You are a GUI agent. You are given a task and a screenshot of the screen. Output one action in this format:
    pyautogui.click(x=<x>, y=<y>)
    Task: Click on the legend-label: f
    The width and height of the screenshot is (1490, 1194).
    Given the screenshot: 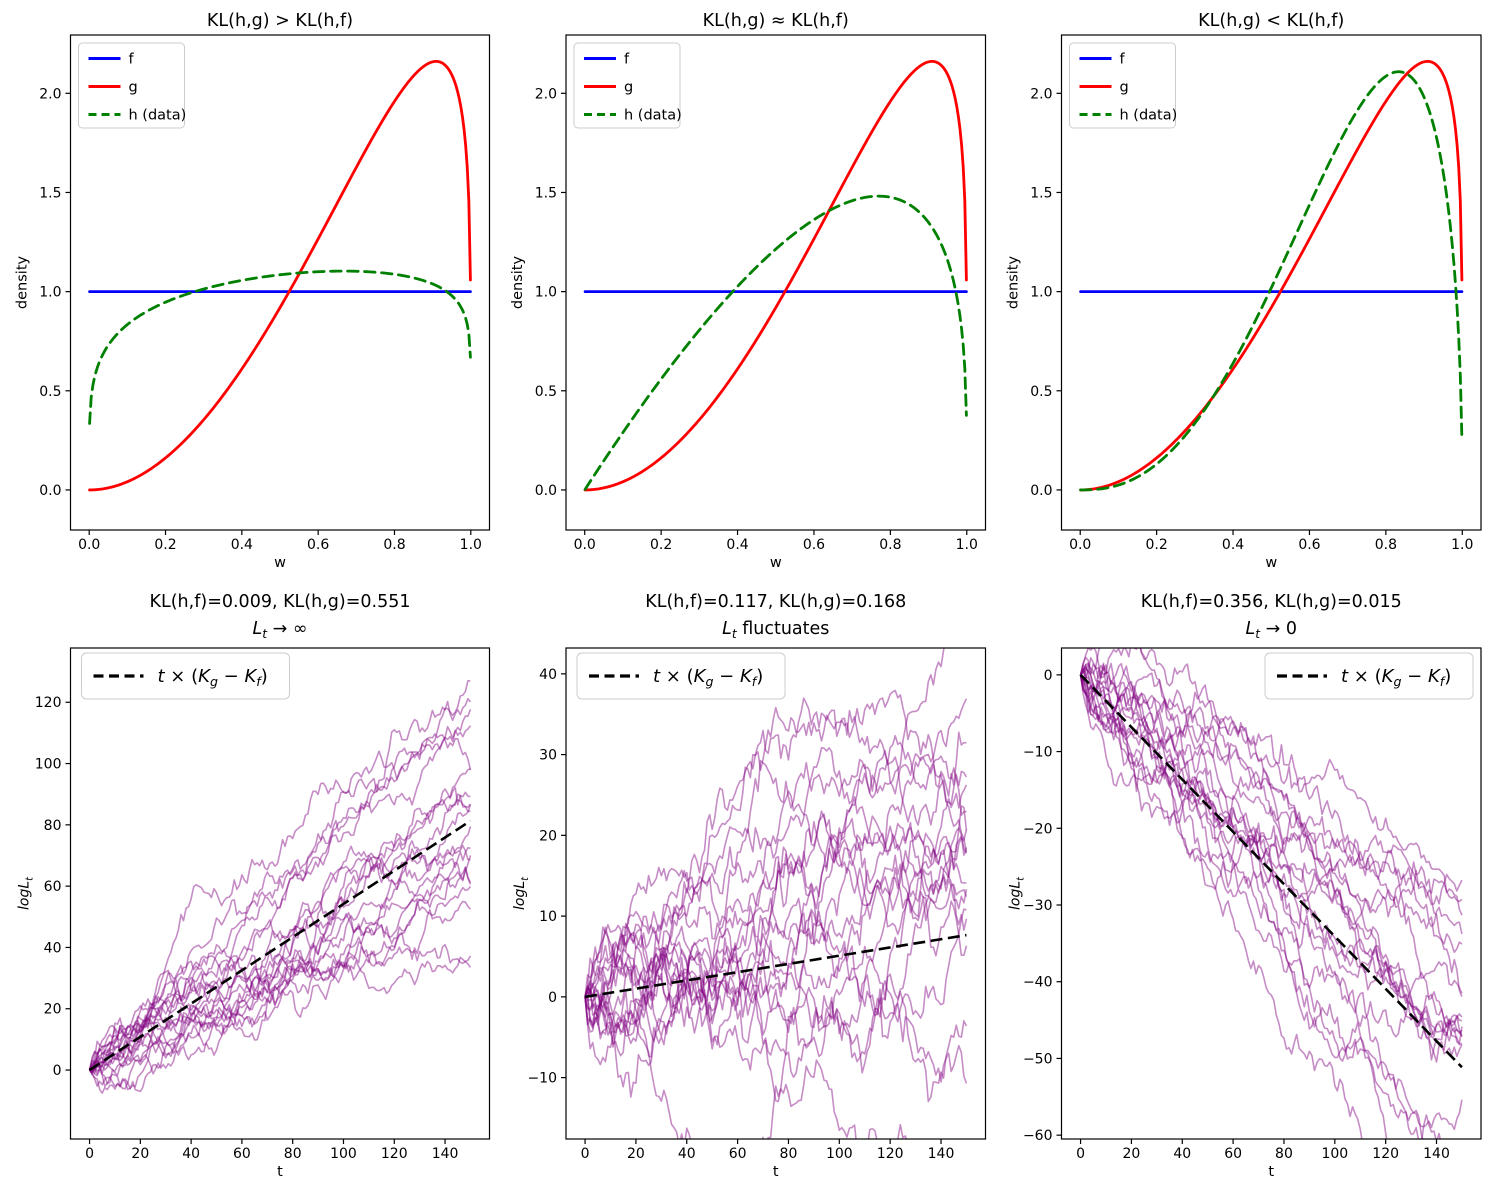 What is the action you would take?
    pyautogui.click(x=1123, y=60)
    